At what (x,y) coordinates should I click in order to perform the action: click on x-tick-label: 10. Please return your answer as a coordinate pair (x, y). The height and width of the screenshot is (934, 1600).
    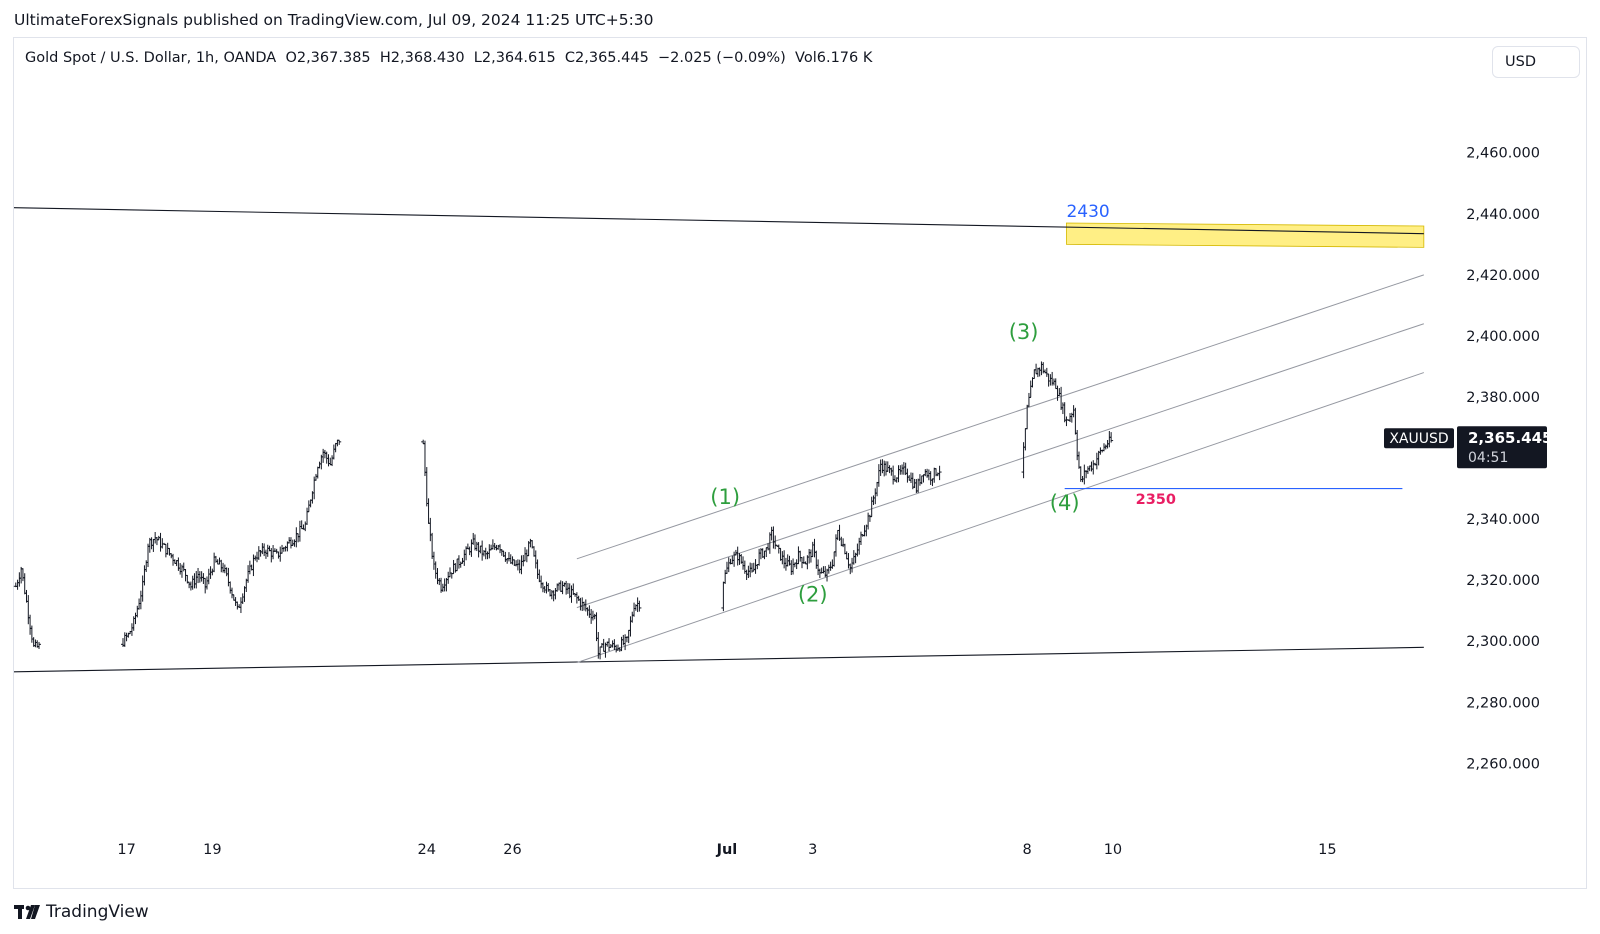
    Looking at the image, I should click on (1113, 850).